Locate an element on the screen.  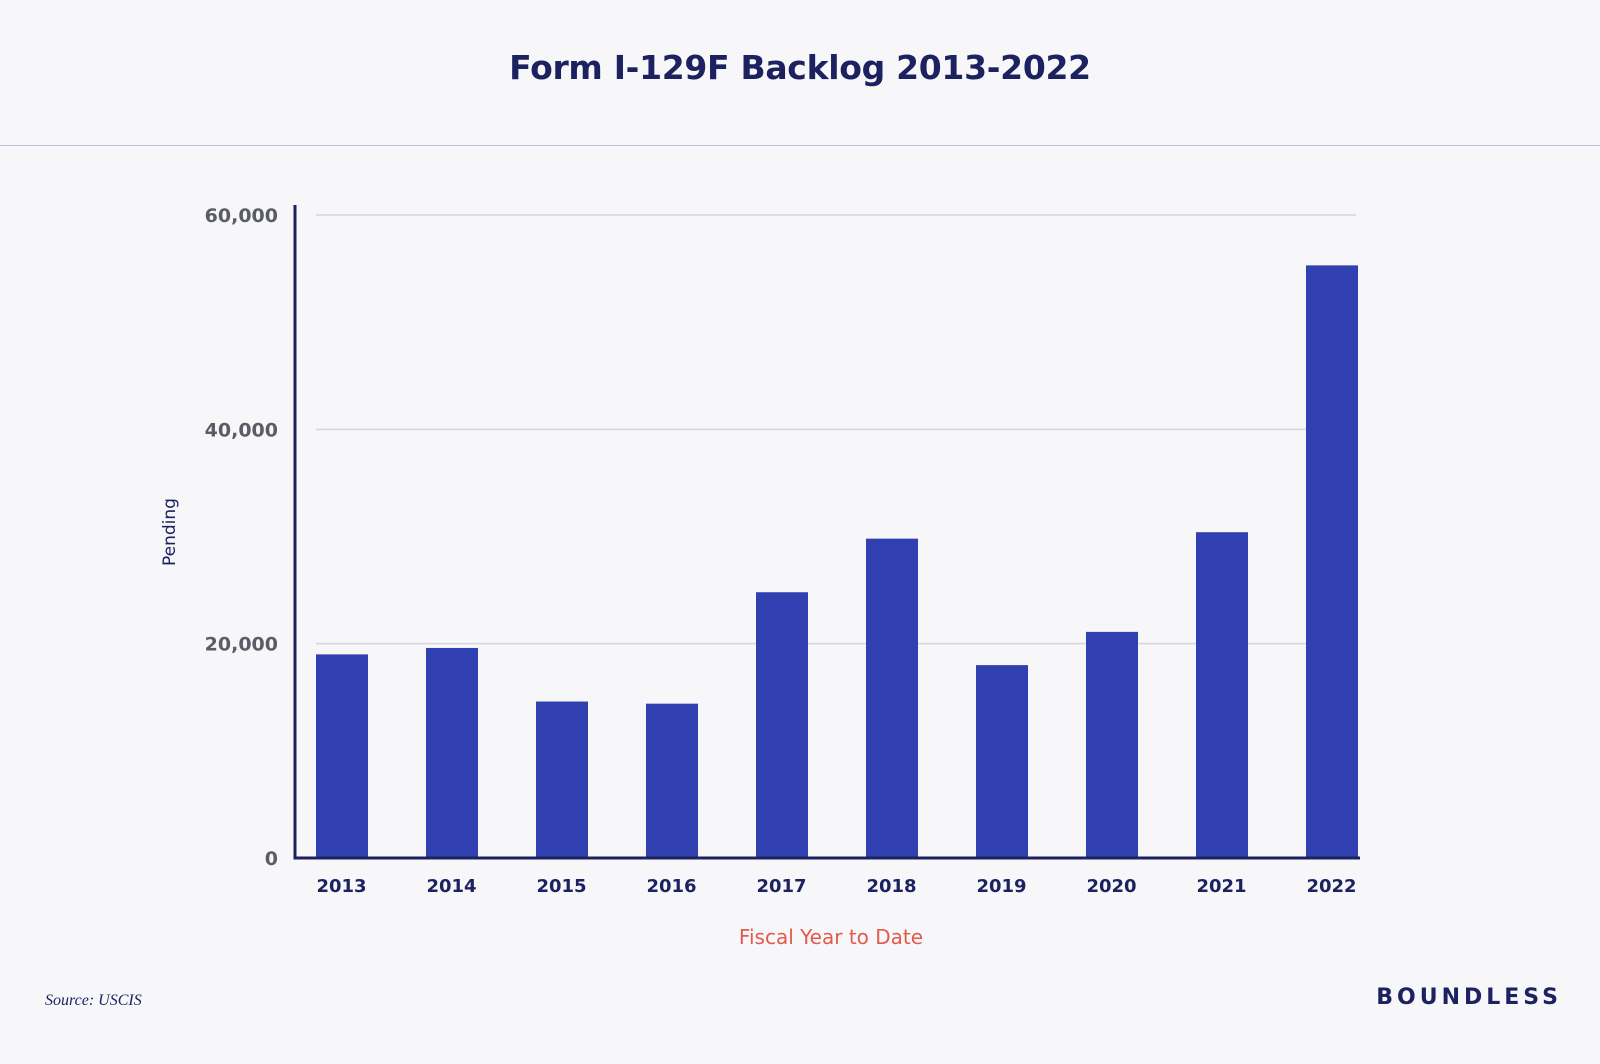
bar-2014 is located at coordinates (452, 752).